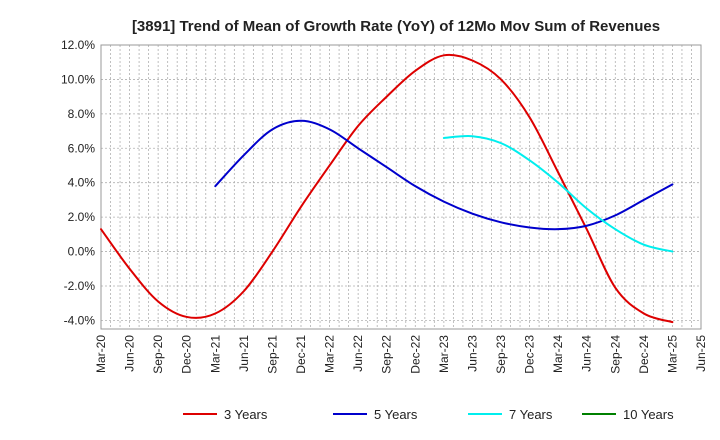 This screenshot has width=720, height=440. What do you see at coordinates (428, 414) in the screenshot?
I see `legend: 3 Years 5 Years 7 Years 10 Years` at bounding box center [428, 414].